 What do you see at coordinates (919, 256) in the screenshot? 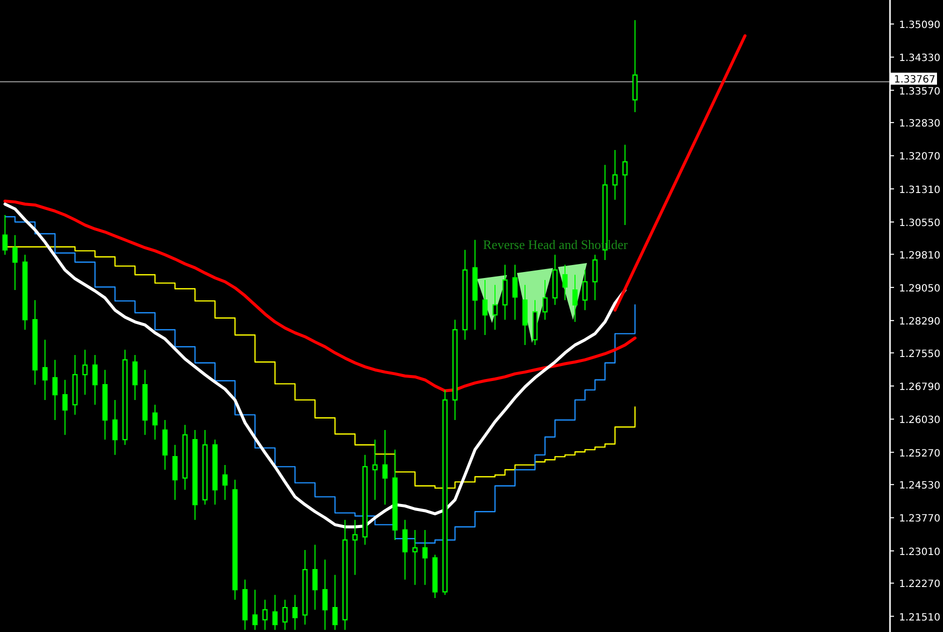
I see `y-tick-label: 1.29810` at bounding box center [919, 256].